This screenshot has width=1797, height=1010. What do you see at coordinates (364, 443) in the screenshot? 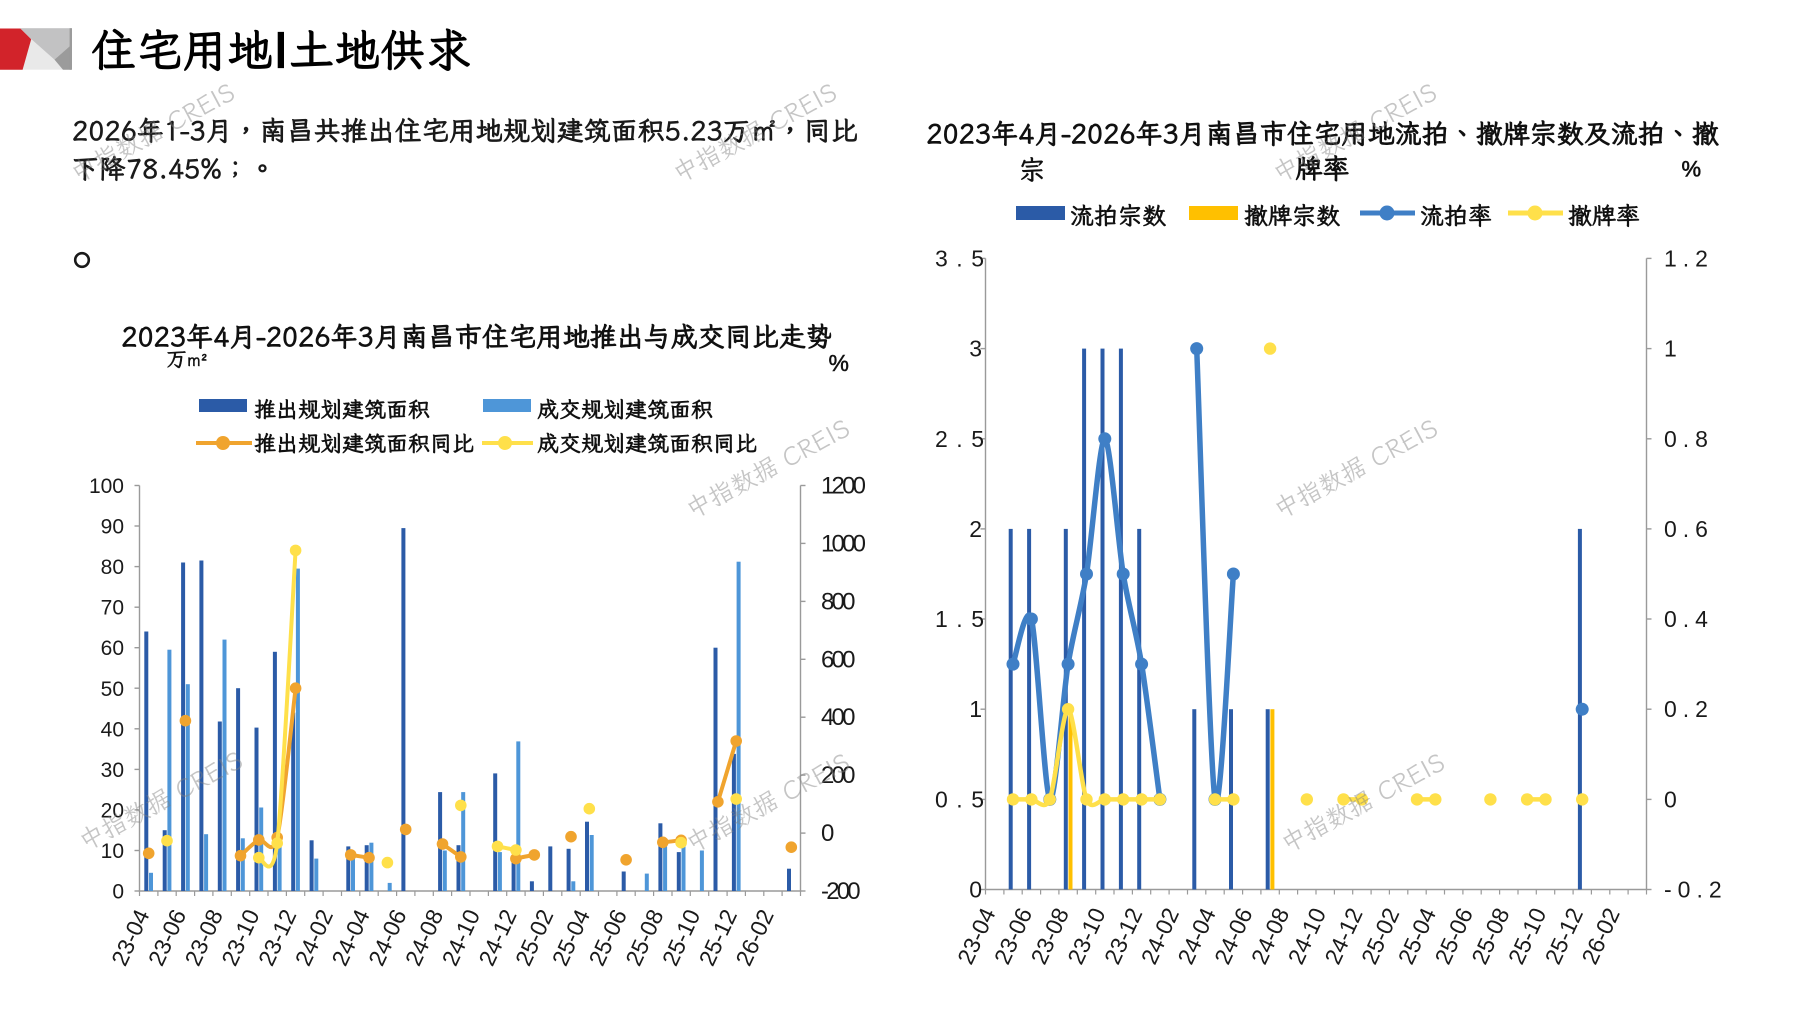
I see `svg-text: 推出规划建筑面积同比` at bounding box center [364, 443].